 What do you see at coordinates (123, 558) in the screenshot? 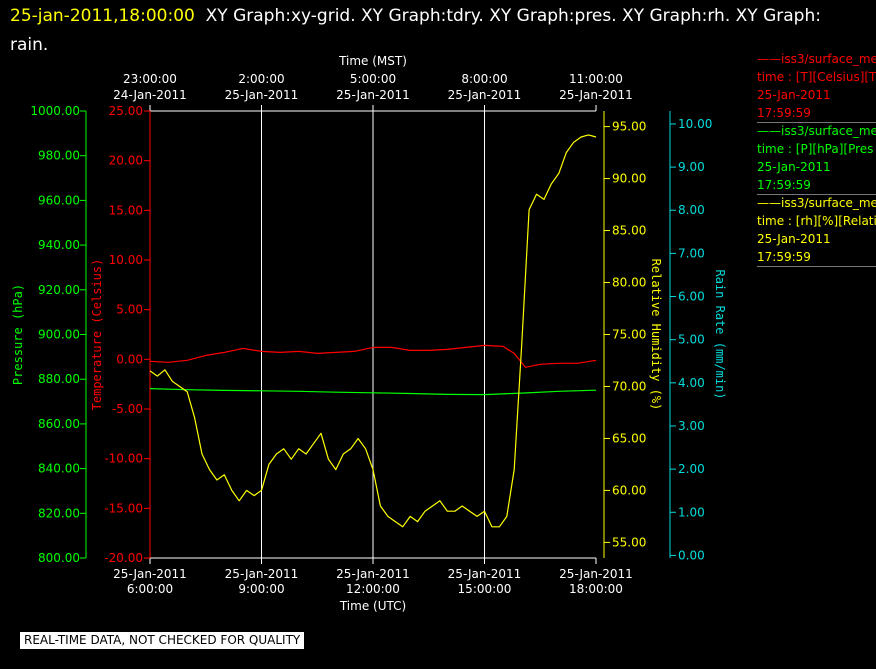
I see `temperature-tick-label: -20.00` at bounding box center [123, 558].